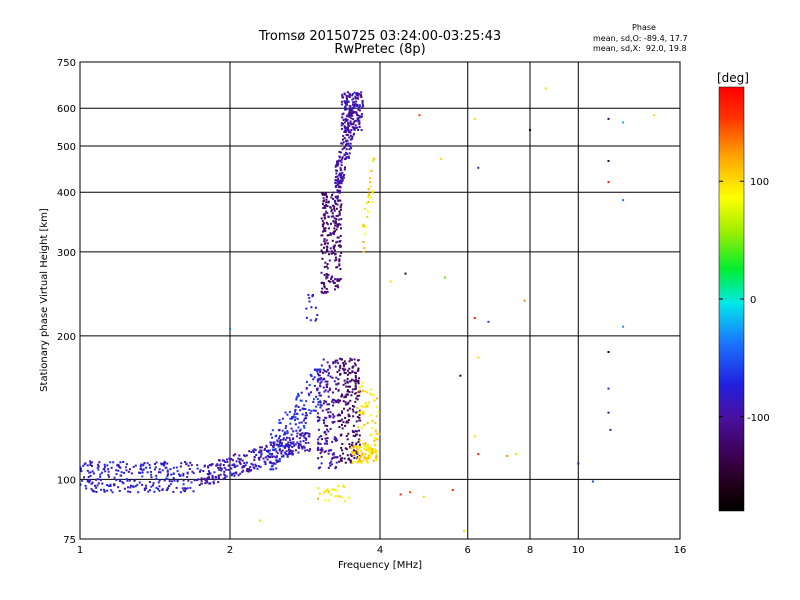 The width and height of the screenshot is (800, 600). I want to click on colorbar-tick-label: -100, so click(758, 418).